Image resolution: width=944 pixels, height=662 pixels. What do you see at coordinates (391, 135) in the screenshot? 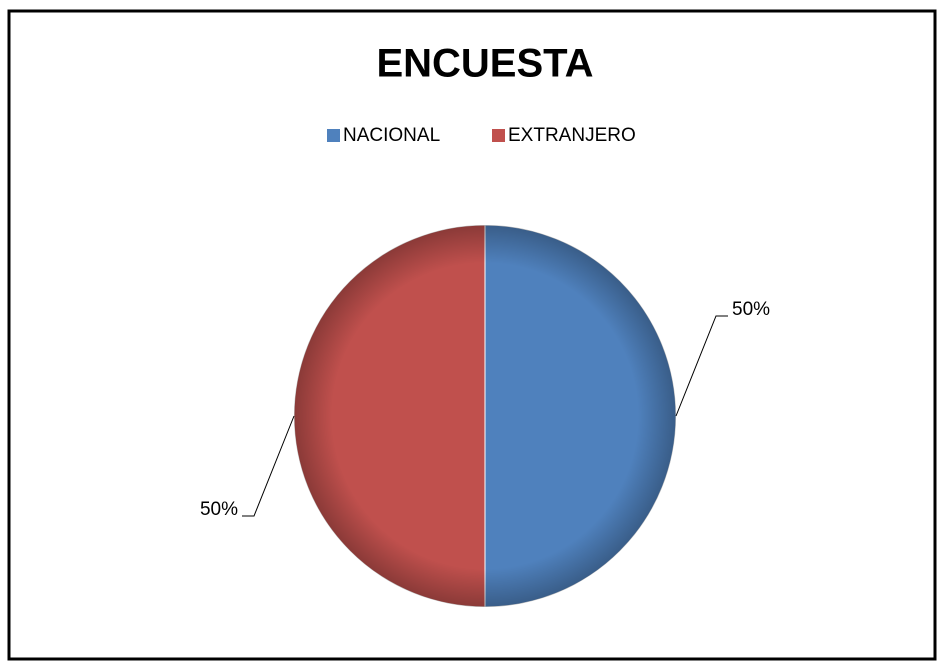
I see `legend-label: NACIONAL` at bounding box center [391, 135].